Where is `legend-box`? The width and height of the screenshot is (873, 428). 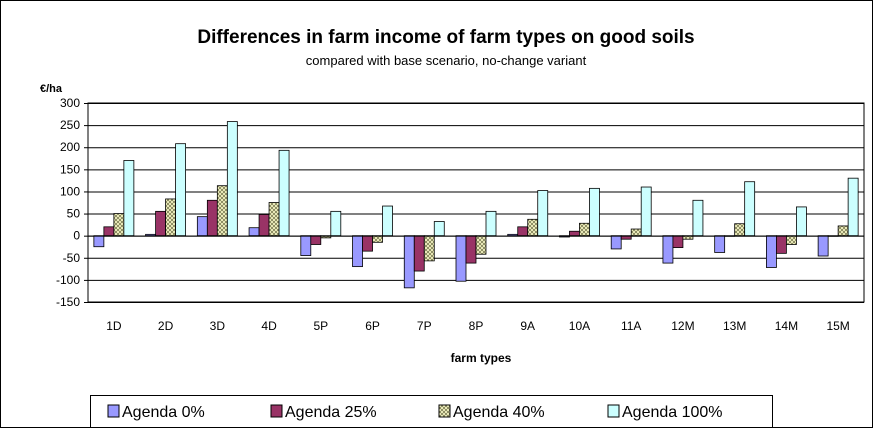
legend-box is located at coordinates (431, 411).